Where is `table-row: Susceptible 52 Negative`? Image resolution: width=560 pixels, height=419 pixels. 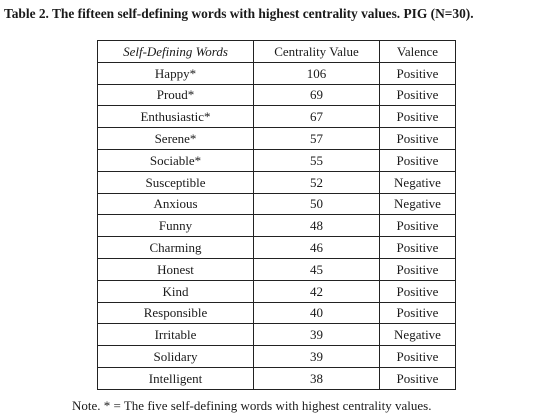 table-row: Susceptible 52 Negative is located at coordinates (276, 182).